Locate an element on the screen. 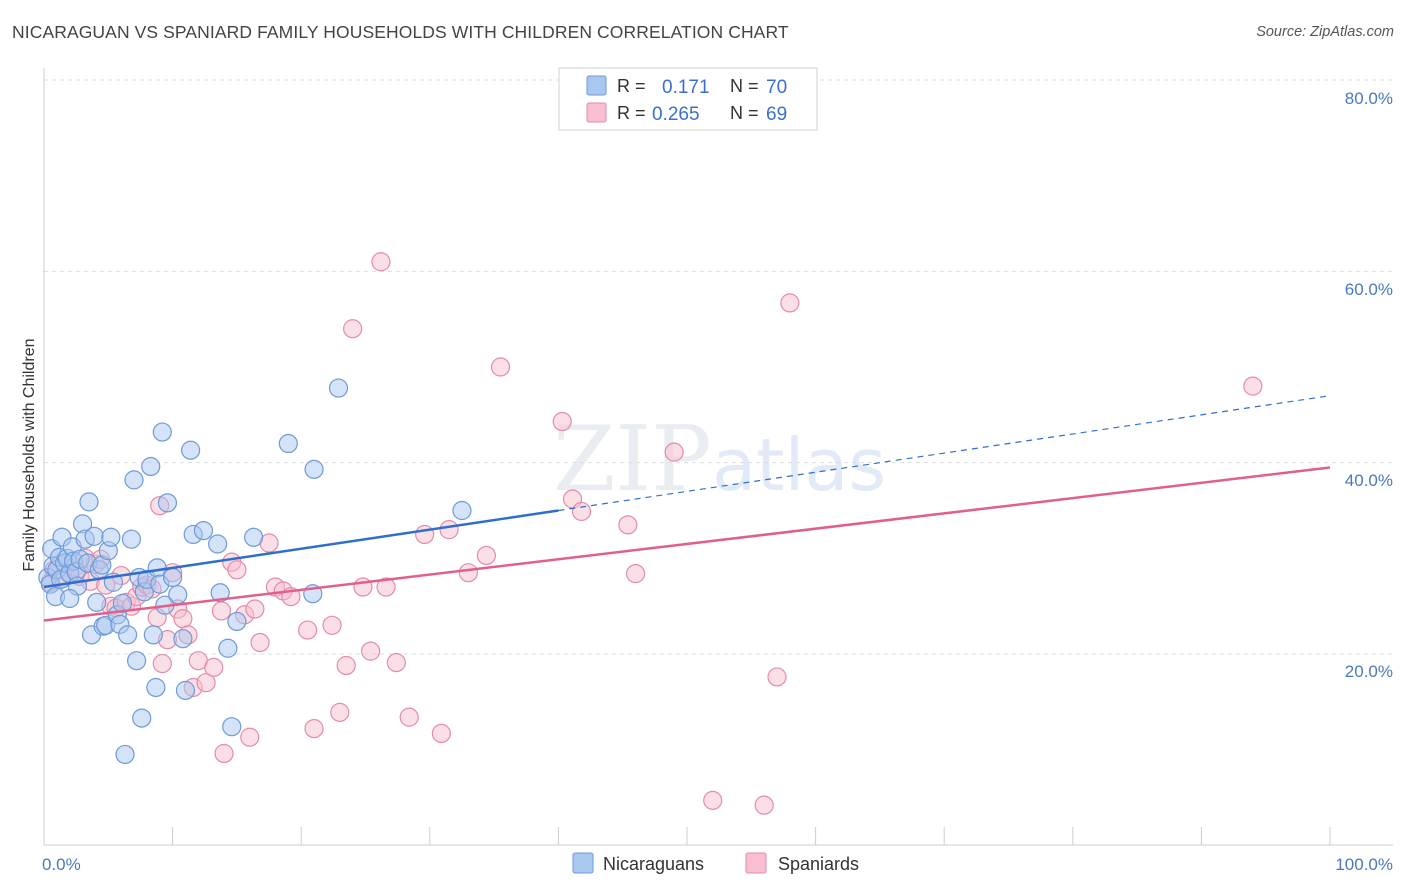  y-tick-label-20: 20.0% is located at coordinates (1369, 671).